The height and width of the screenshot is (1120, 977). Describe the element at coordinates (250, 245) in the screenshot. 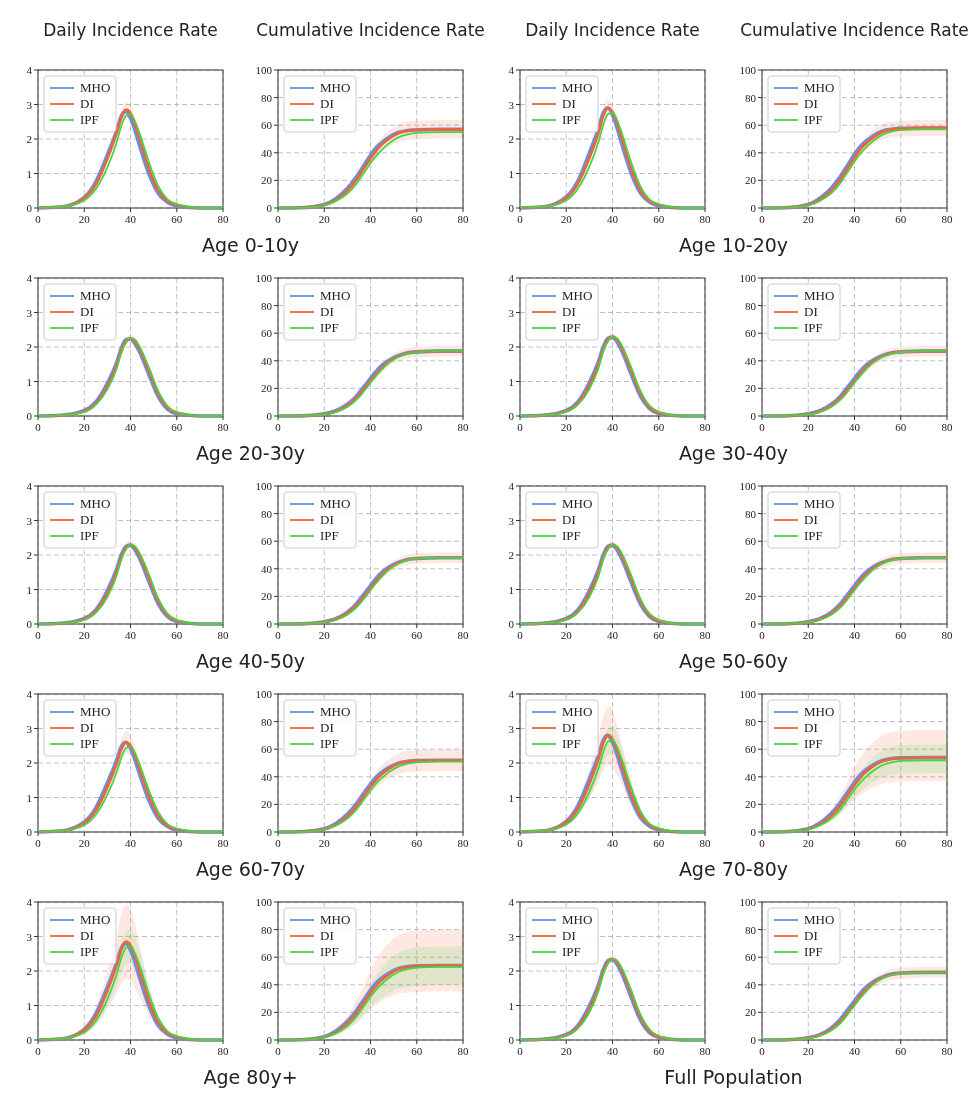

I see `text: Age 0-10y` at that location.